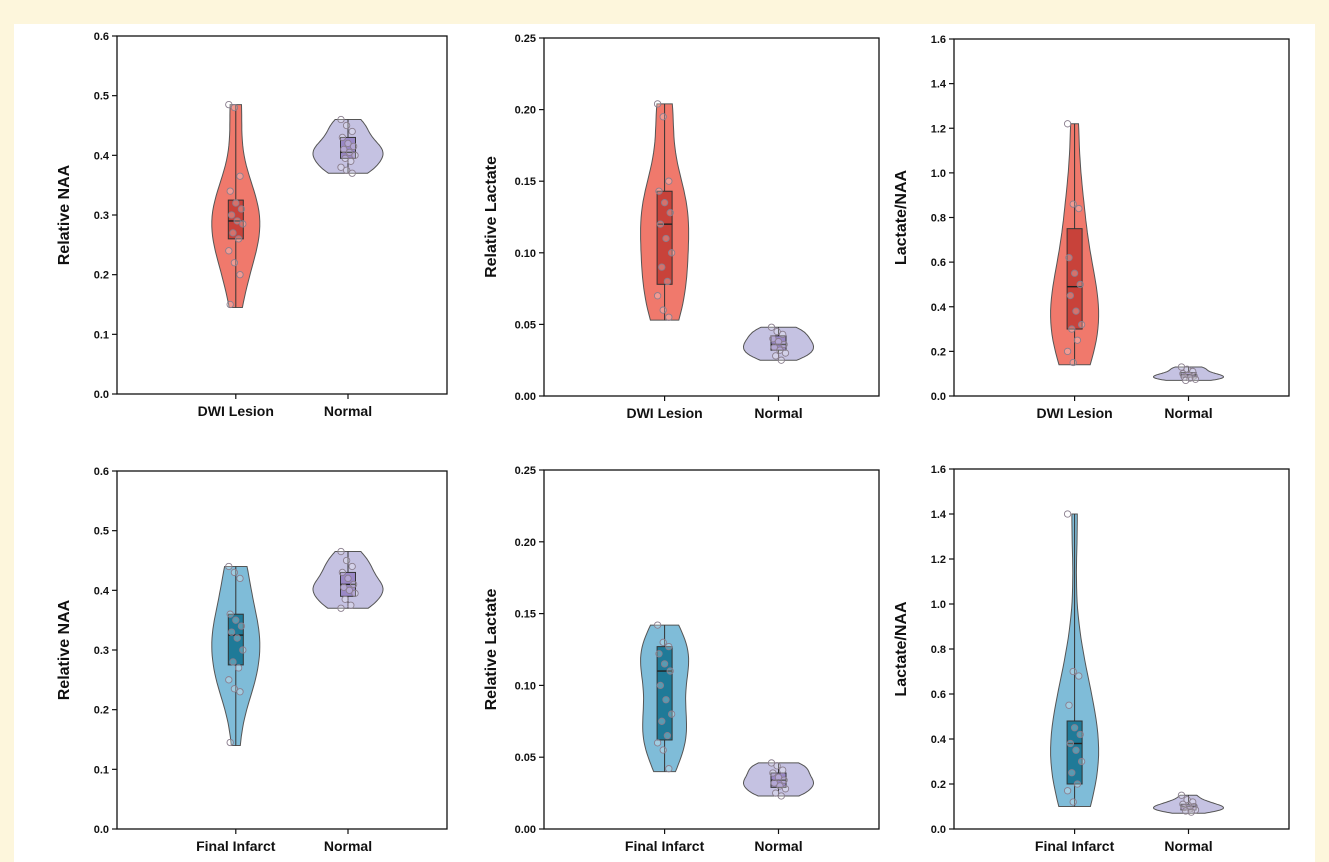  What do you see at coordinates (938, 397) in the screenshot?
I see `y-tick-label: 0.0` at bounding box center [938, 397].